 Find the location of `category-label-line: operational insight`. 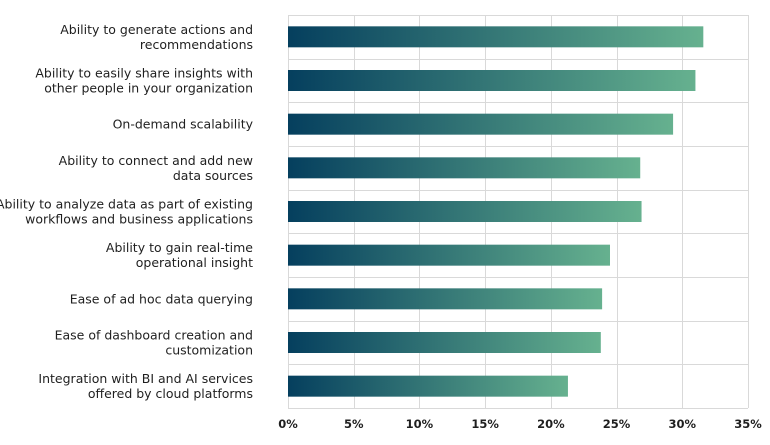

category-label-line: operational insight is located at coordinates (194, 262).